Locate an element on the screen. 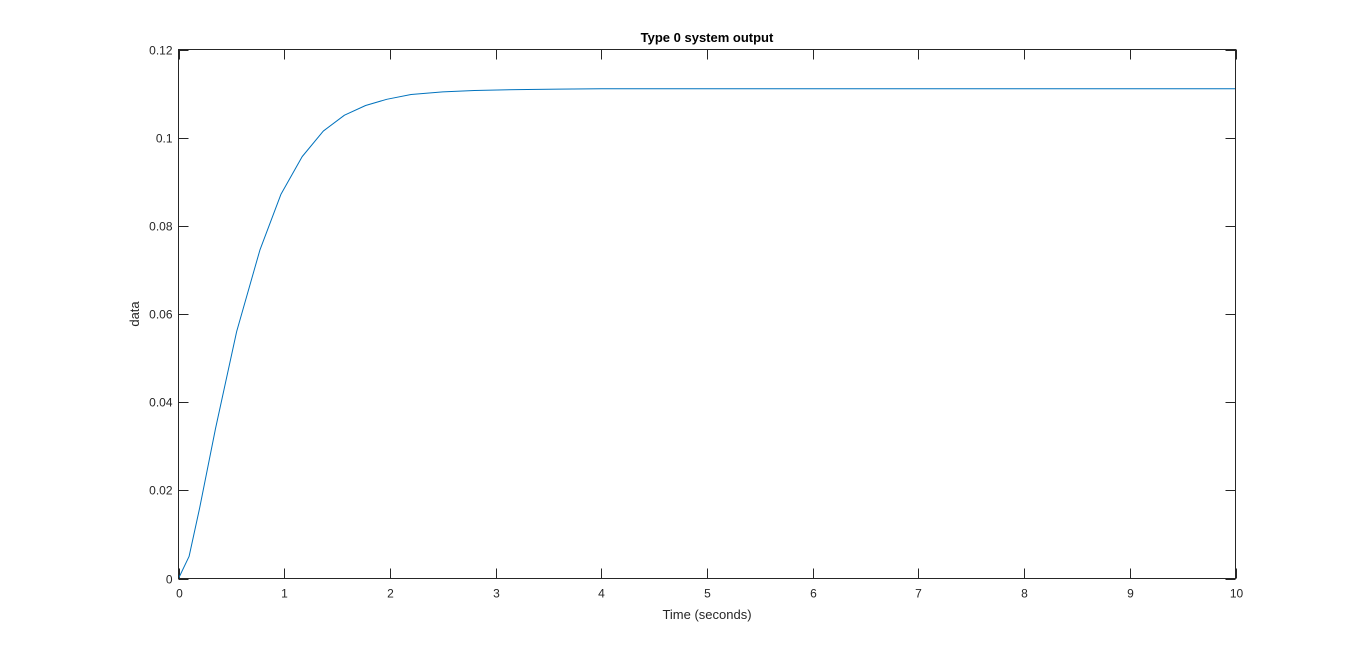 This screenshot has width=1366, height=651. y-tick-label: 0.04 is located at coordinates (161, 403).